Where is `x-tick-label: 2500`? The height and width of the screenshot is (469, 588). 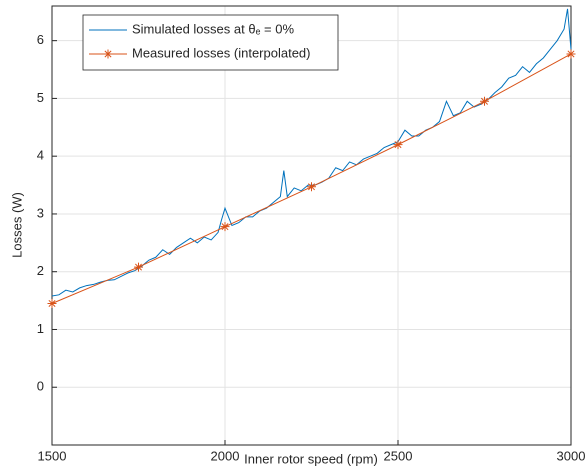
x-tick-label: 2500 is located at coordinates (398, 455).